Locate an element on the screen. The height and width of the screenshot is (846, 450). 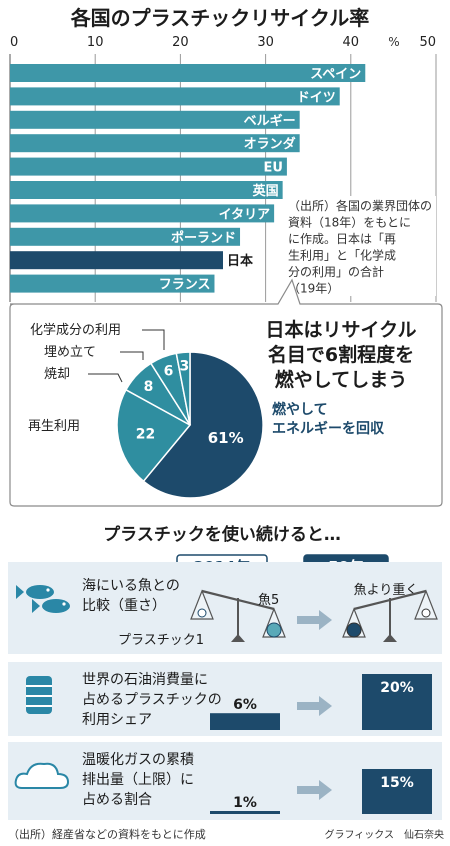
panel-label-line: 排出量（上限）に is located at coordinates (138, 780).